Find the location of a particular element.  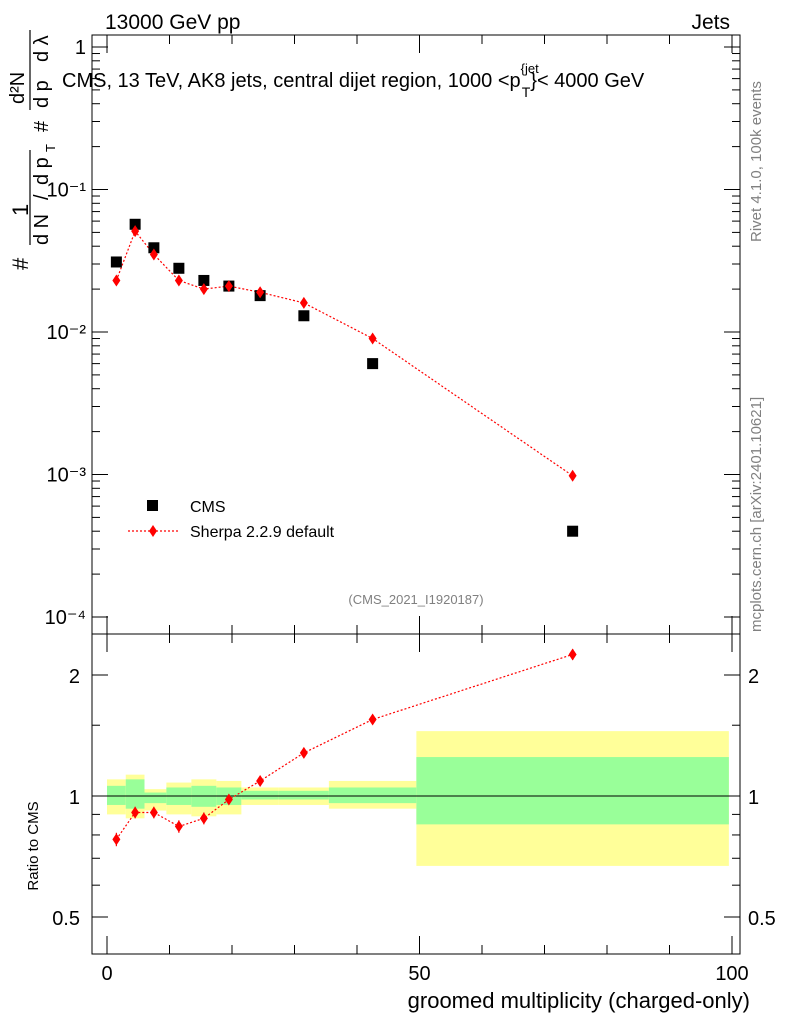

ratio-sherpa-line is located at coordinates (344, 746).